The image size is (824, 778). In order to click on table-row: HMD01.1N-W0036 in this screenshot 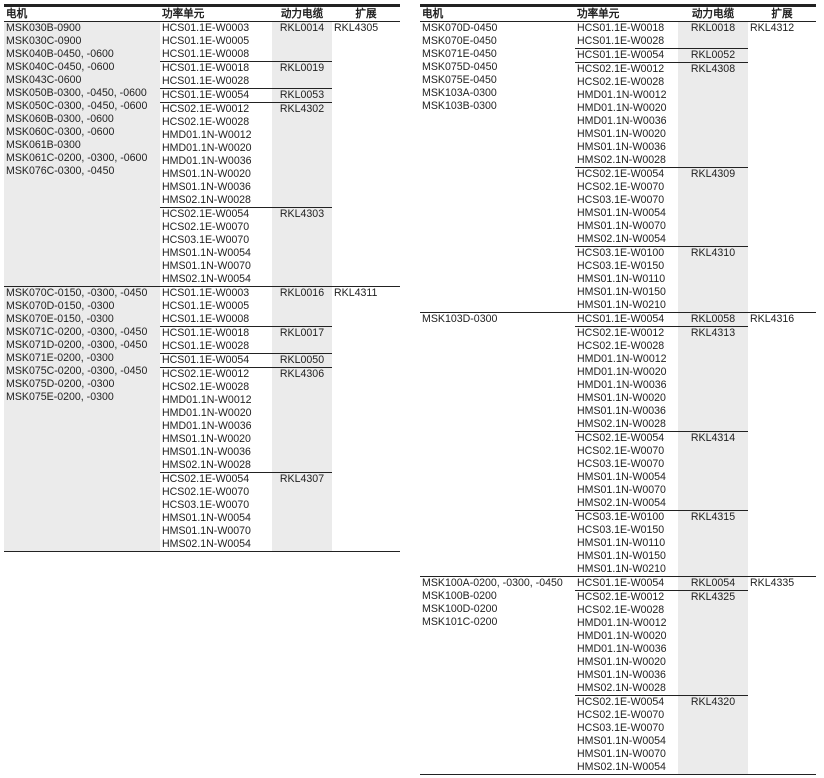, I will do `click(202, 426)`.